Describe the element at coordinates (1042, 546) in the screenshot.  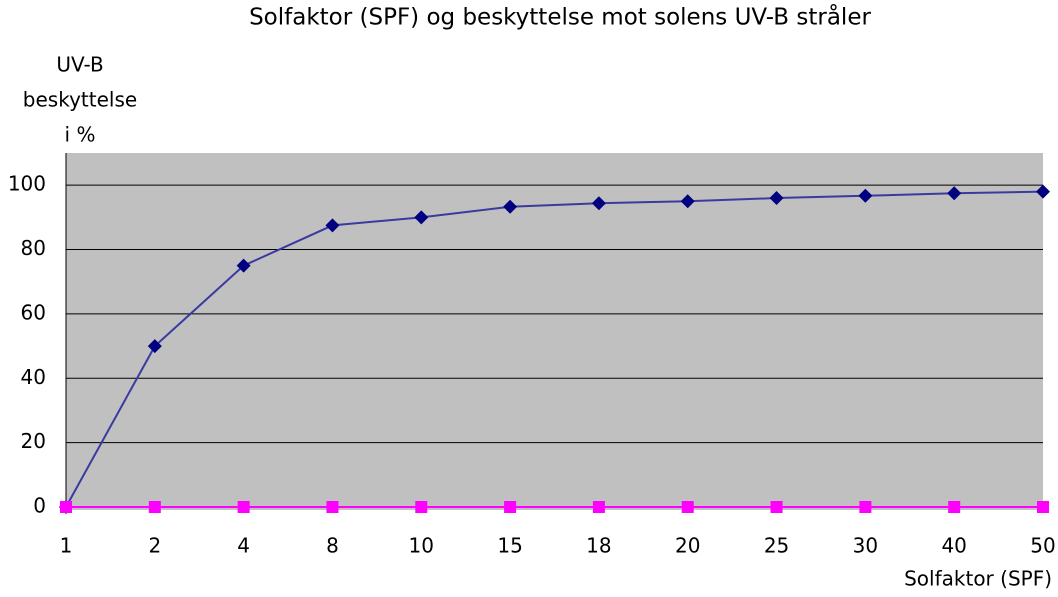
I see `x-tick-label: 50` at that location.